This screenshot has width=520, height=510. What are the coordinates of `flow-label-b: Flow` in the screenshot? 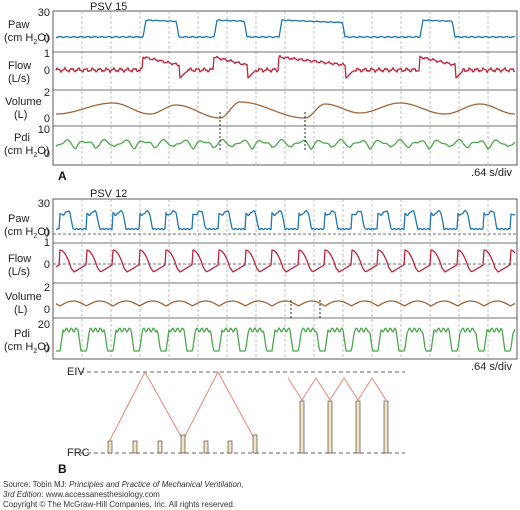 It's located at (19, 259).